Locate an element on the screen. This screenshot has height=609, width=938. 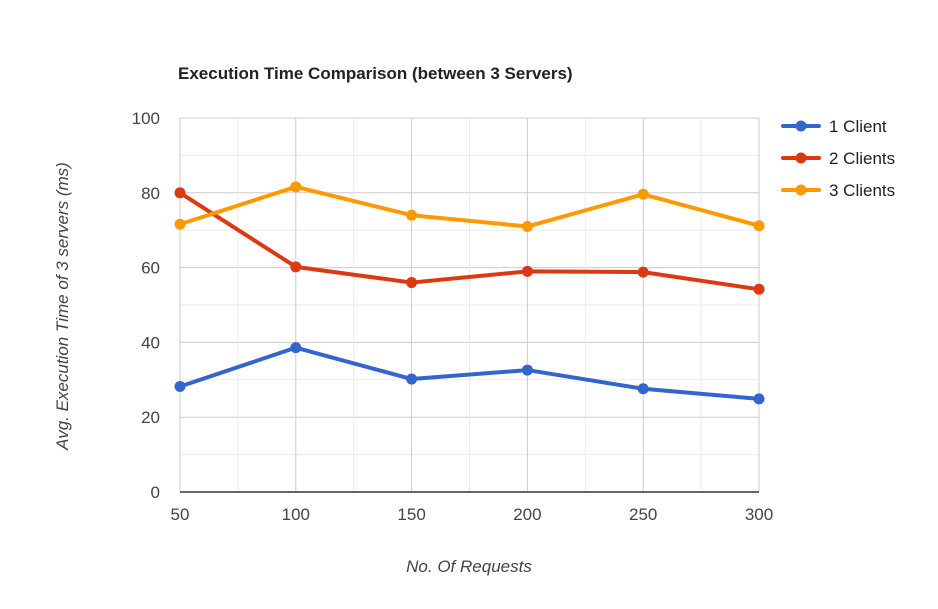
y-tick-label: 60 is located at coordinates (150, 268).